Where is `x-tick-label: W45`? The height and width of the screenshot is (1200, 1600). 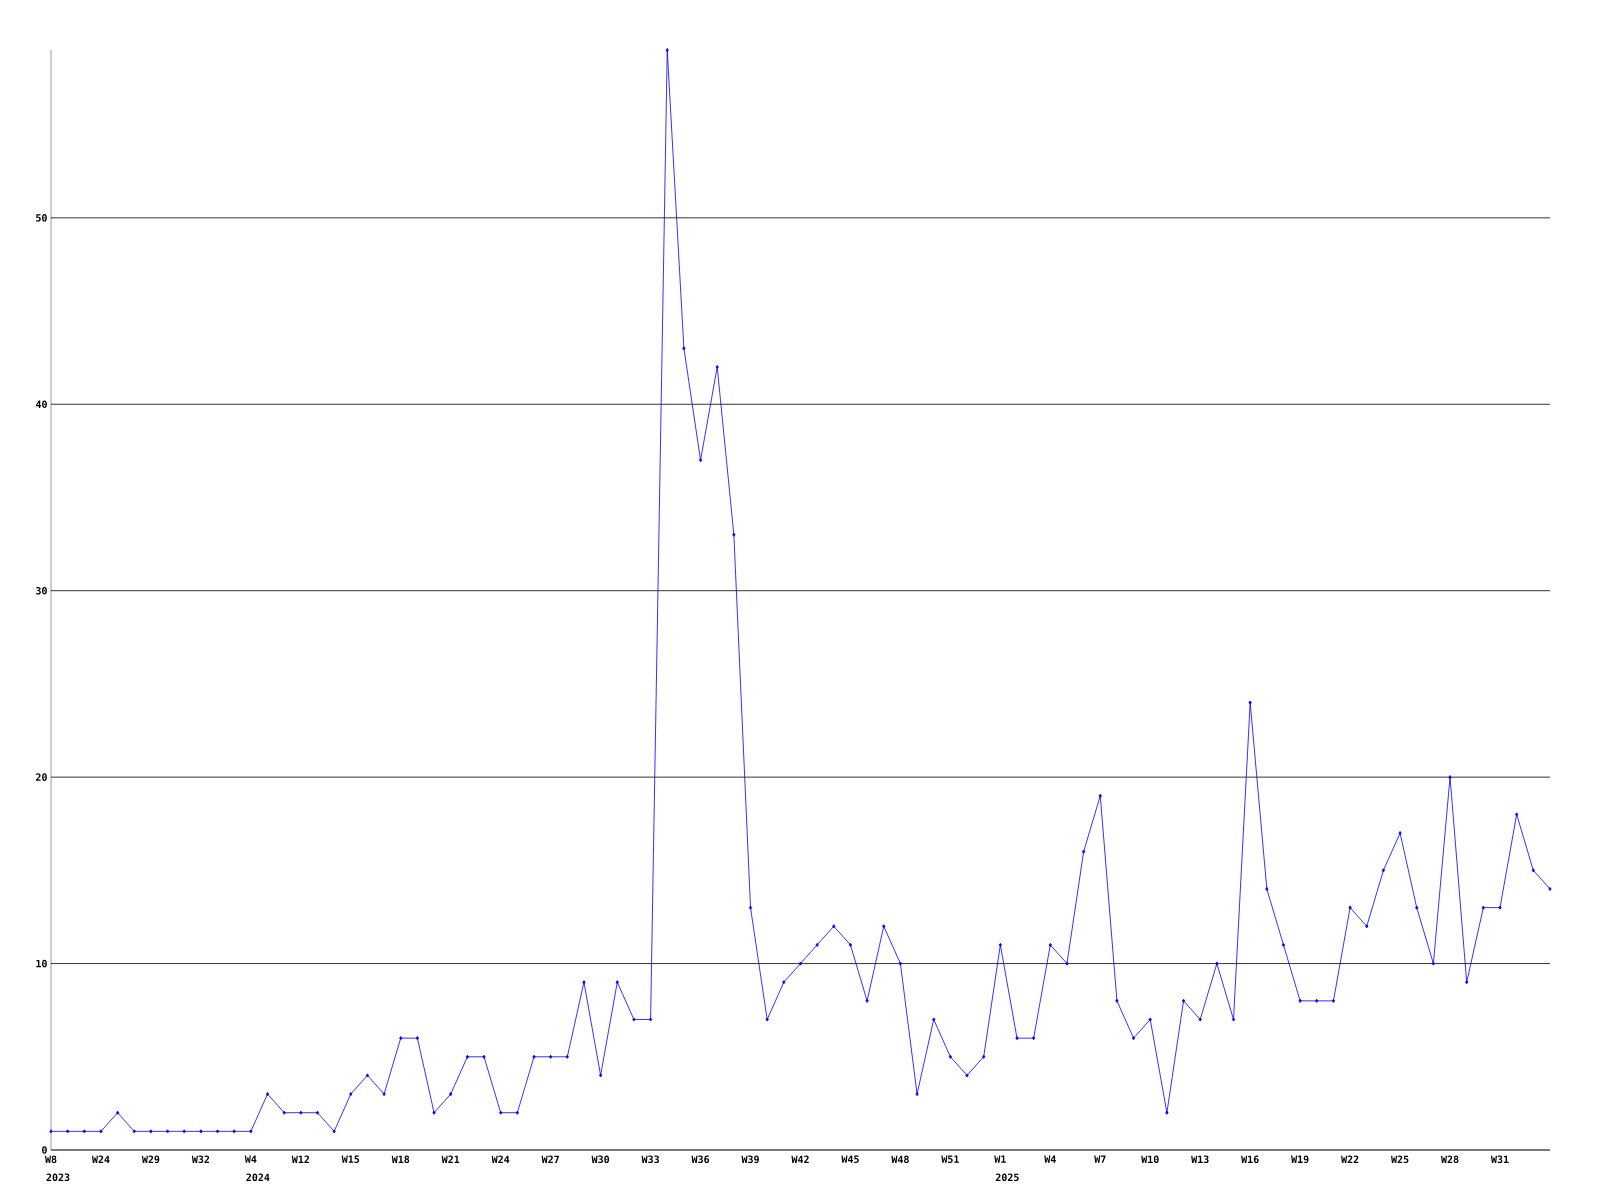 x-tick-label: W45 is located at coordinates (850, 1159).